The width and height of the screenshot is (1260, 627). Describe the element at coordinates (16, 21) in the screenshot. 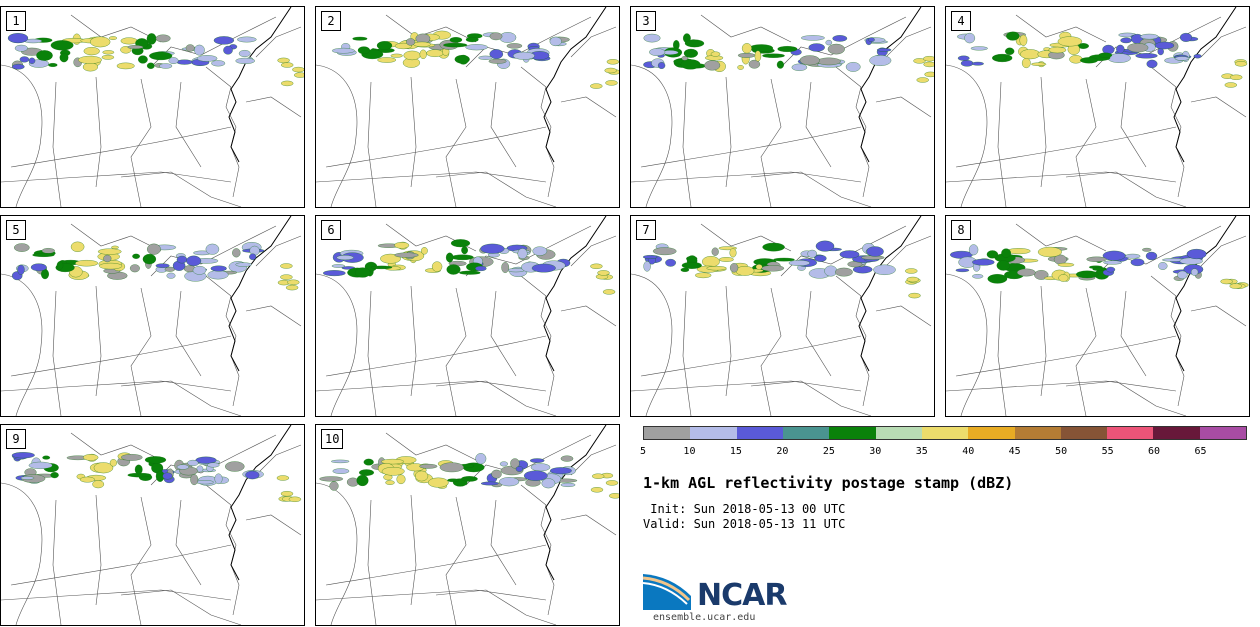

I see `member-label: 1` at that location.